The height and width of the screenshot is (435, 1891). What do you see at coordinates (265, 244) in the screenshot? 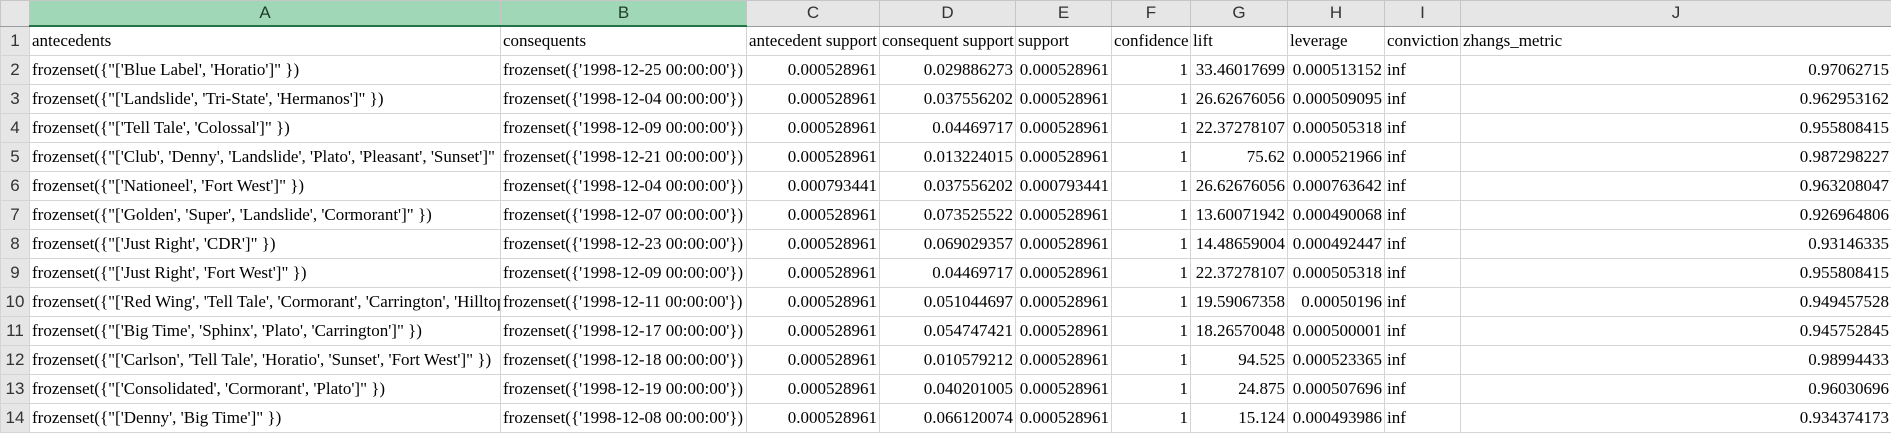
I see `cell-a: frozenset({"['Just Right', 'CDR']" })` at bounding box center [265, 244].